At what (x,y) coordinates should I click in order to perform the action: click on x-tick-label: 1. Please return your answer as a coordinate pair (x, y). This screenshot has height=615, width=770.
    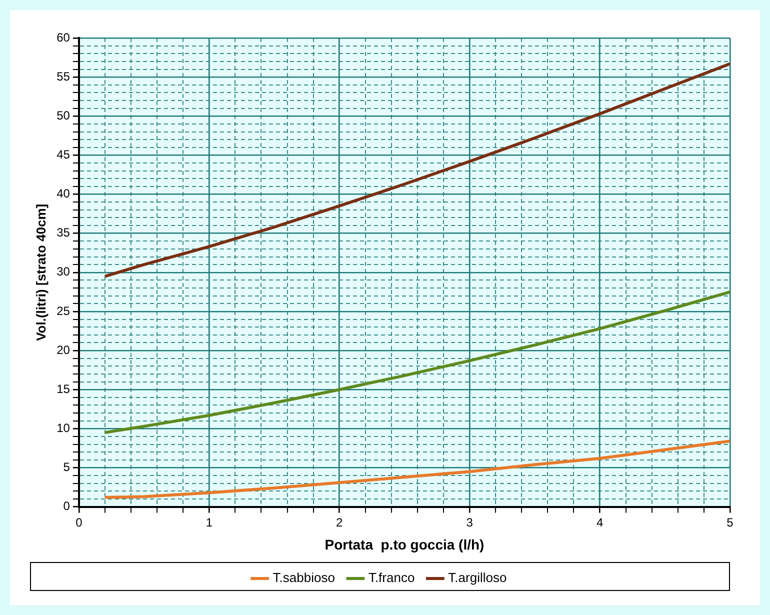
    Looking at the image, I should click on (209, 522).